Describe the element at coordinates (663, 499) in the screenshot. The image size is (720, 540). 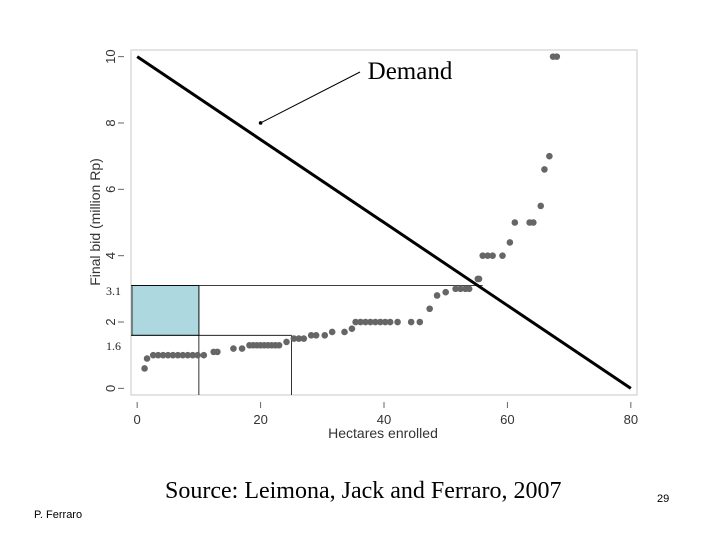
I see `slide-number: 29` at that location.